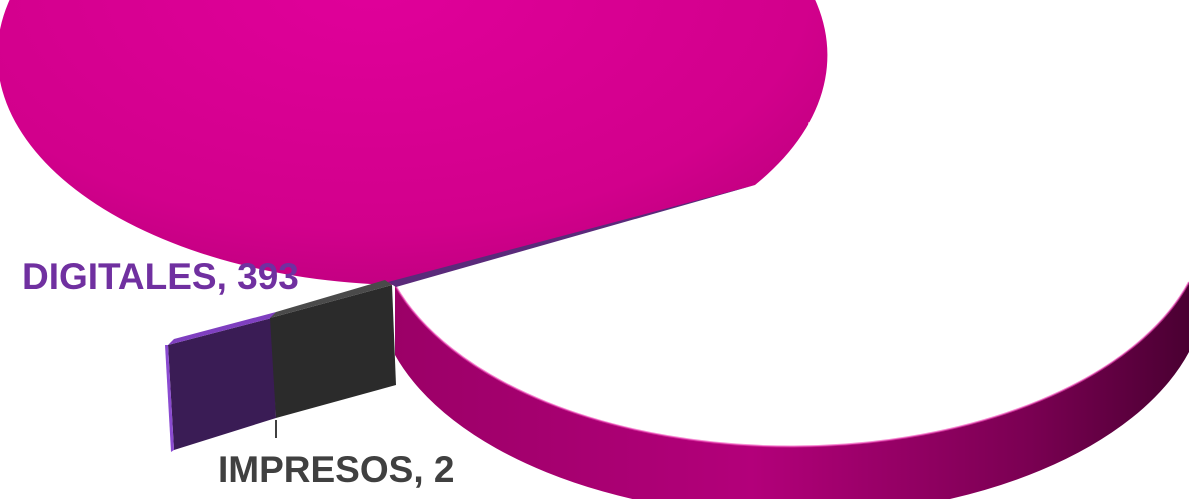 This screenshot has width=1189, height=499. I want to click on slice-digitales-top, so click(222, 328).